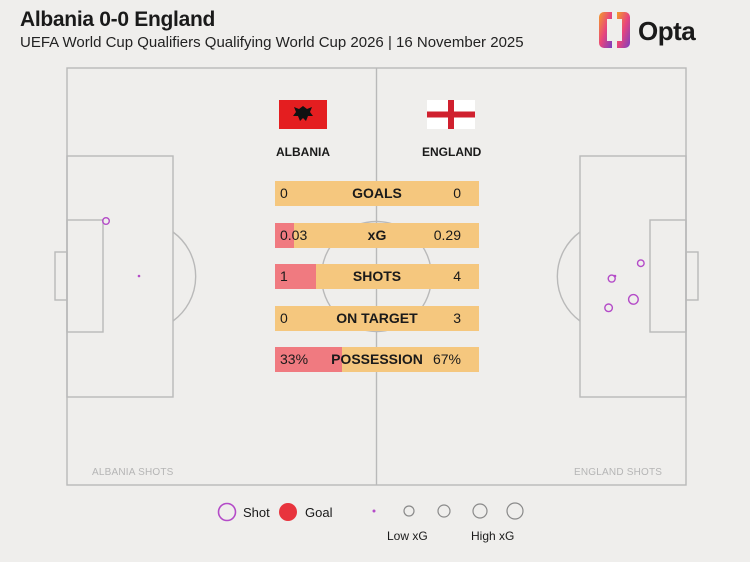 The width and height of the screenshot is (750, 562). What do you see at coordinates (457, 276) in the screenshot?
I see `stat-away-value: 4` at bounding box center [457, 276].